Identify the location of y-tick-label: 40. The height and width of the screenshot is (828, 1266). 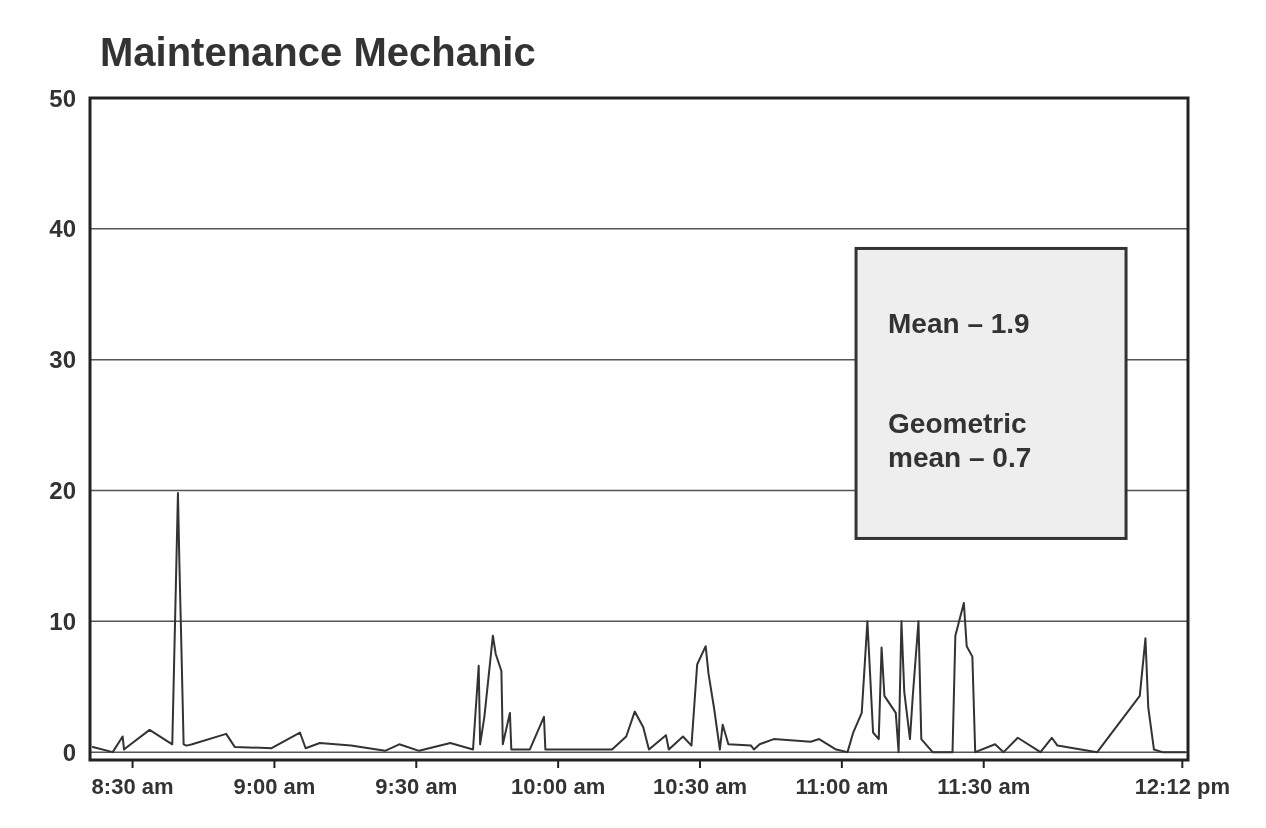
(62, 229).